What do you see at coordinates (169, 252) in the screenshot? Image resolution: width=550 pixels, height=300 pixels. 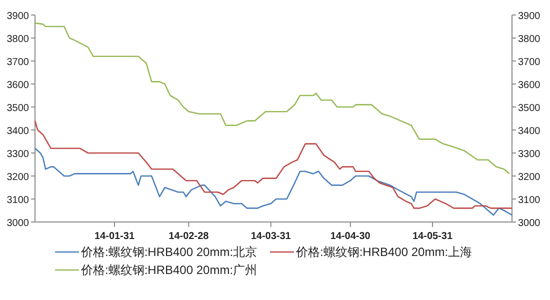 I see `legend-label: 价格:螺纹钢:HRB400 20mm:北京` at bounding box center [169, 252].